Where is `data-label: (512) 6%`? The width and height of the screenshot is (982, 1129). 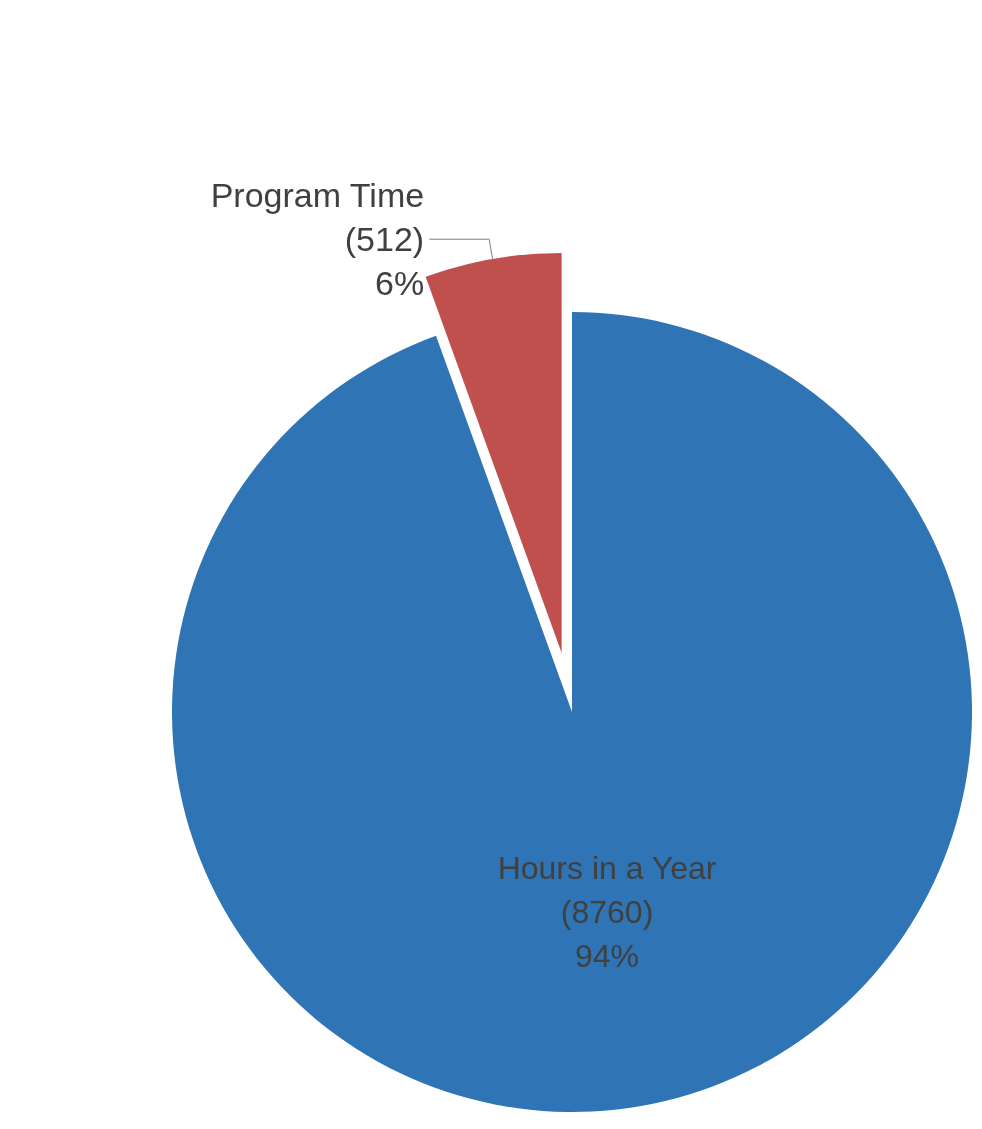
data-label: (512) 6% is located at coordinates (384, 261).